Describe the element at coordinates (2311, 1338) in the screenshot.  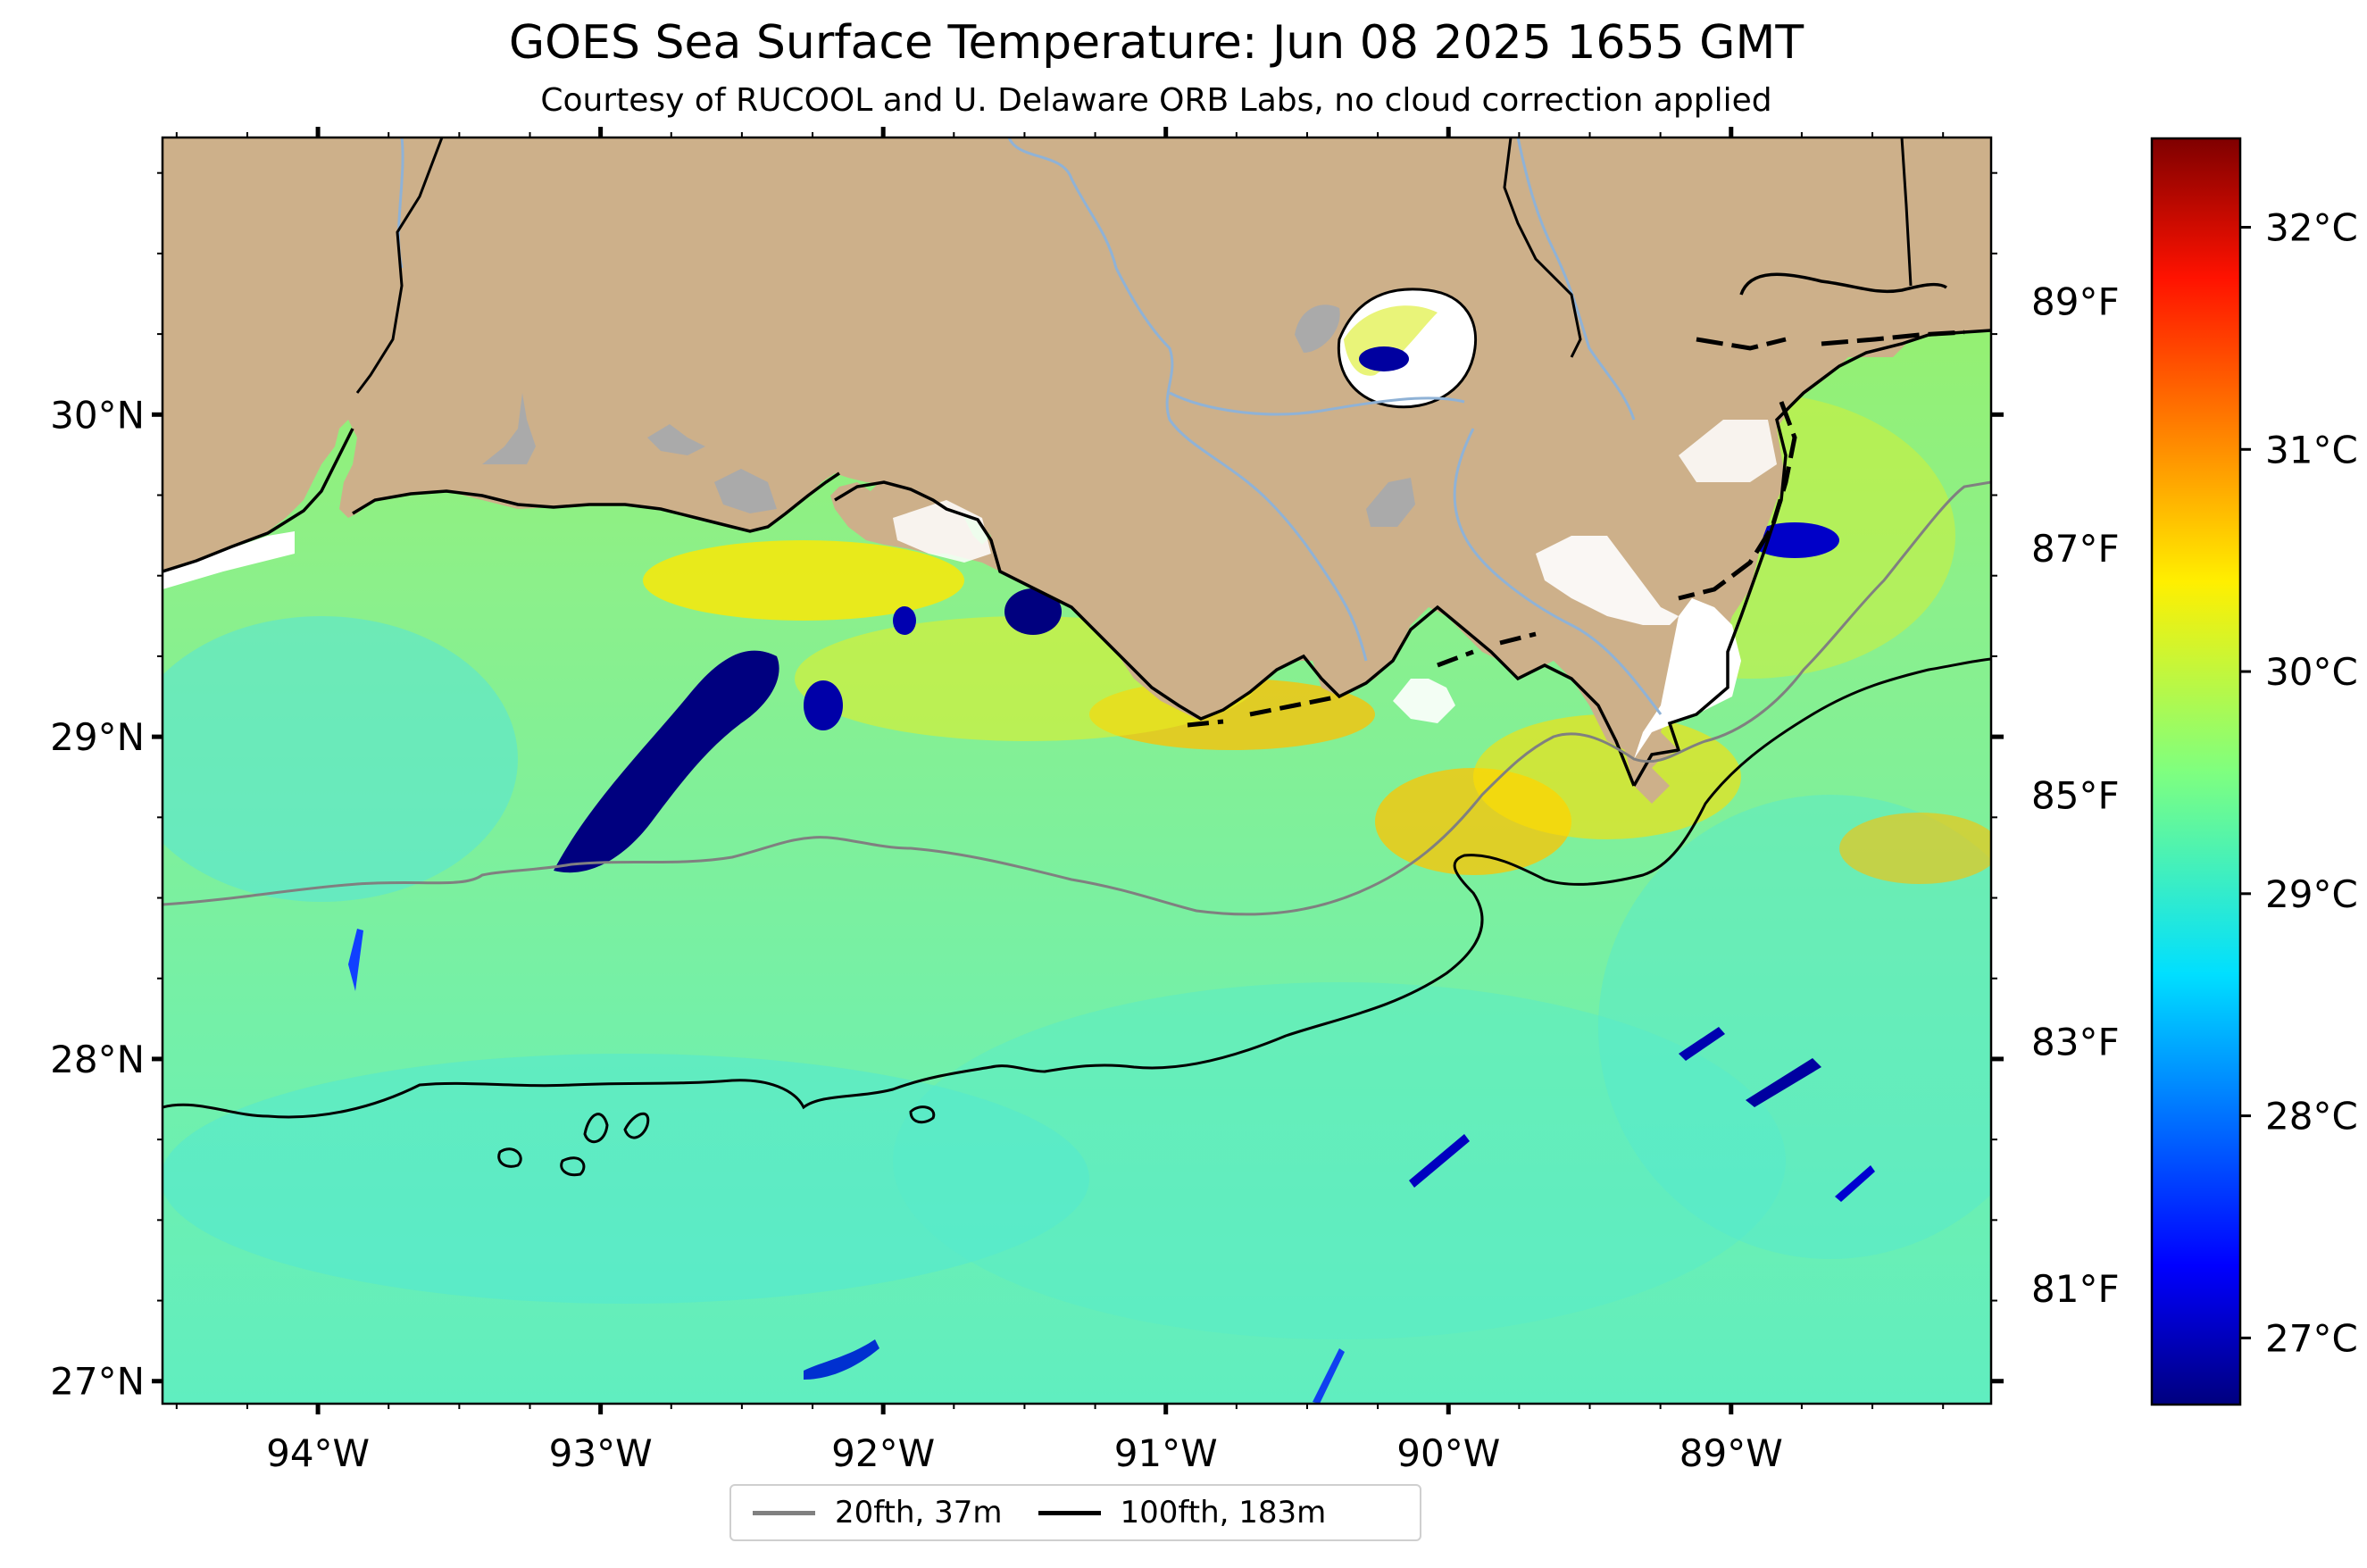
I see `colorbar-tick-label: 27°C` at that location.